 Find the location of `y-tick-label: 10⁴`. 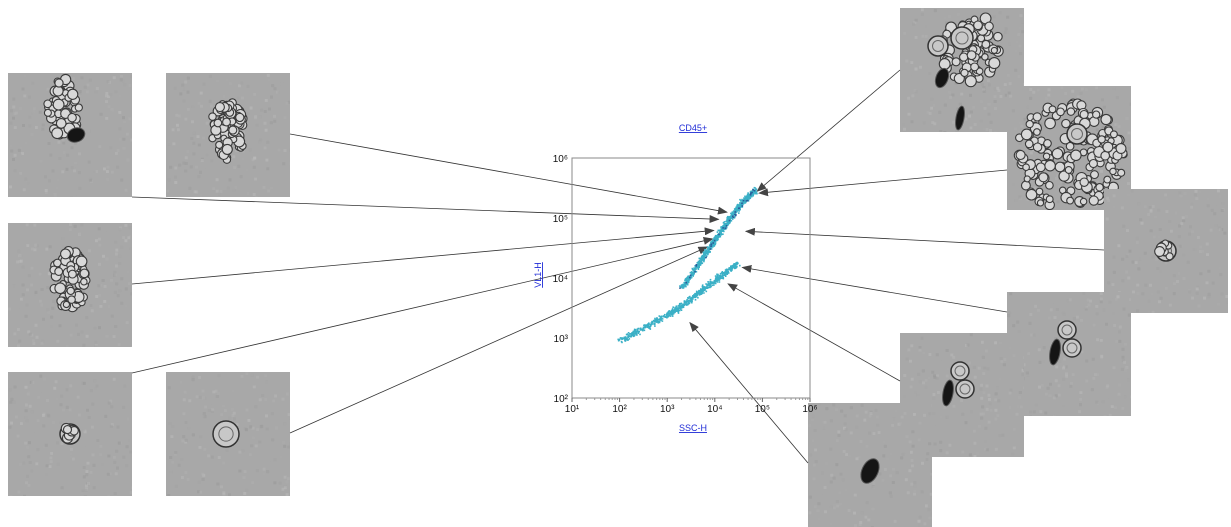

y-tick-label: 10⁴ is located at coordinates (560, 279).